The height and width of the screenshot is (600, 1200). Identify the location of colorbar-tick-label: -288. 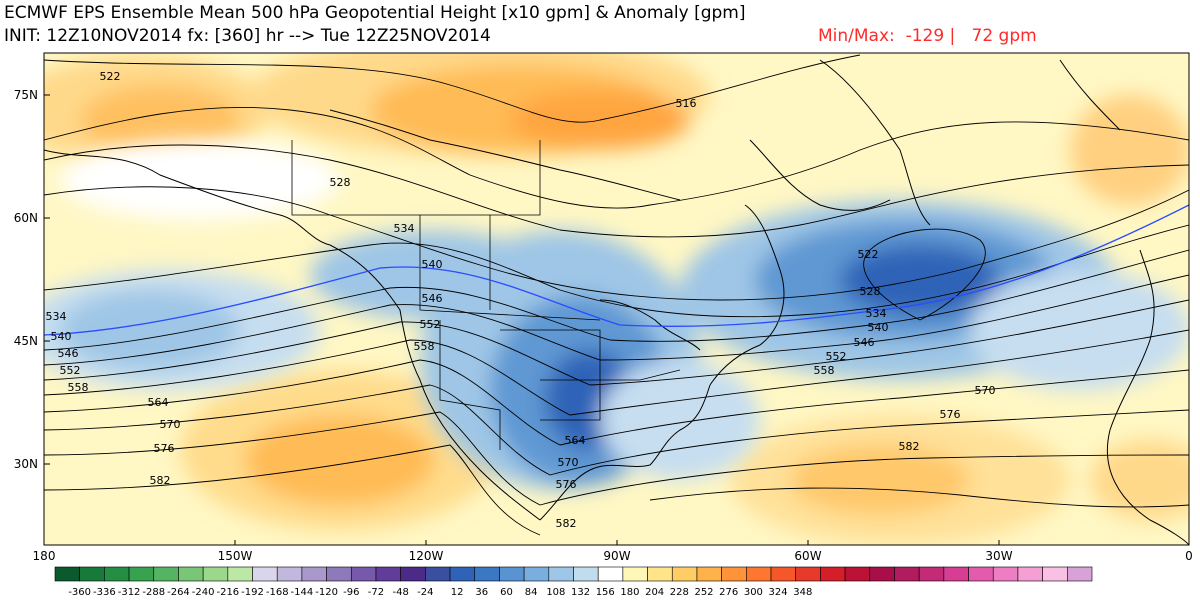
(153, 592).